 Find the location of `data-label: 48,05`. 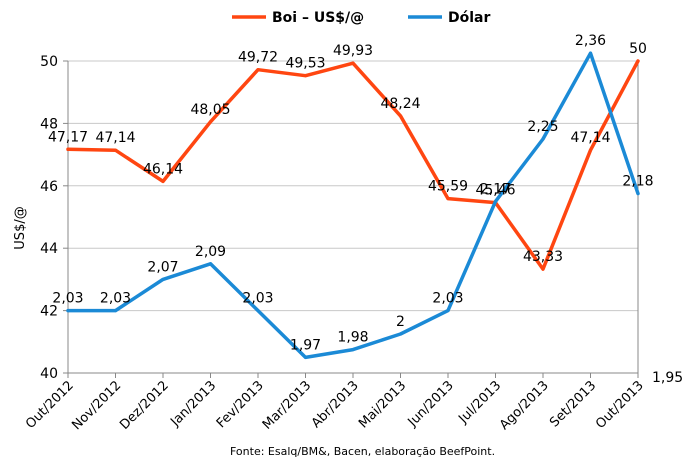

data-label: 48,05 is located at coordinates (210, 110).